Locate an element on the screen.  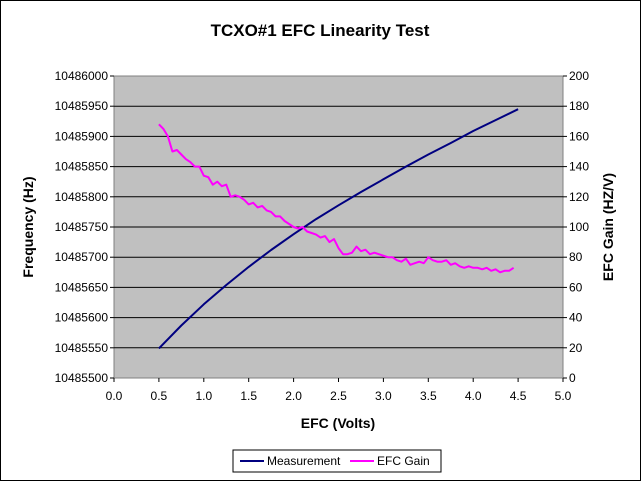
y2-tick-label: 40 is located at coordinates (576, 318).